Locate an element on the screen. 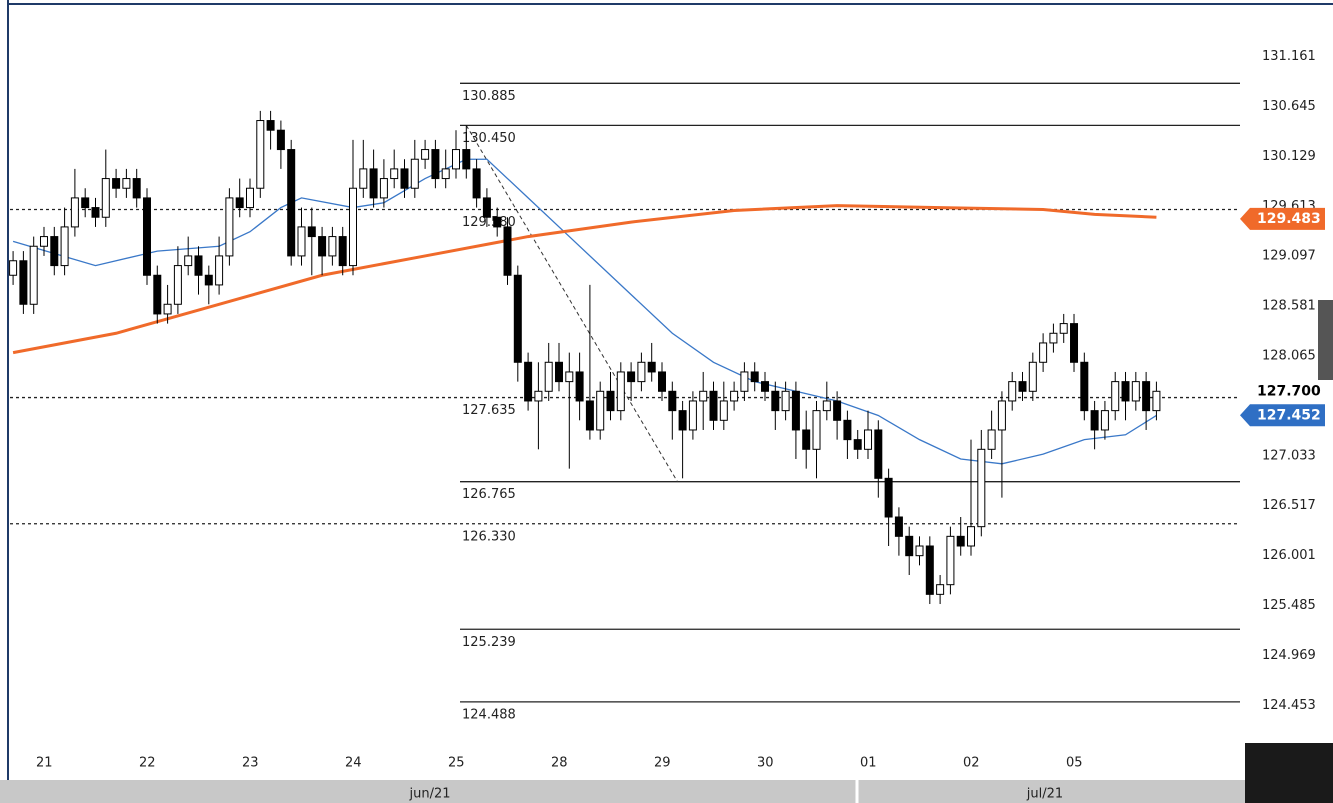 This screenshot has height=803, width=1333. x-tick-label: 30 is located at coordinates (765, 763).